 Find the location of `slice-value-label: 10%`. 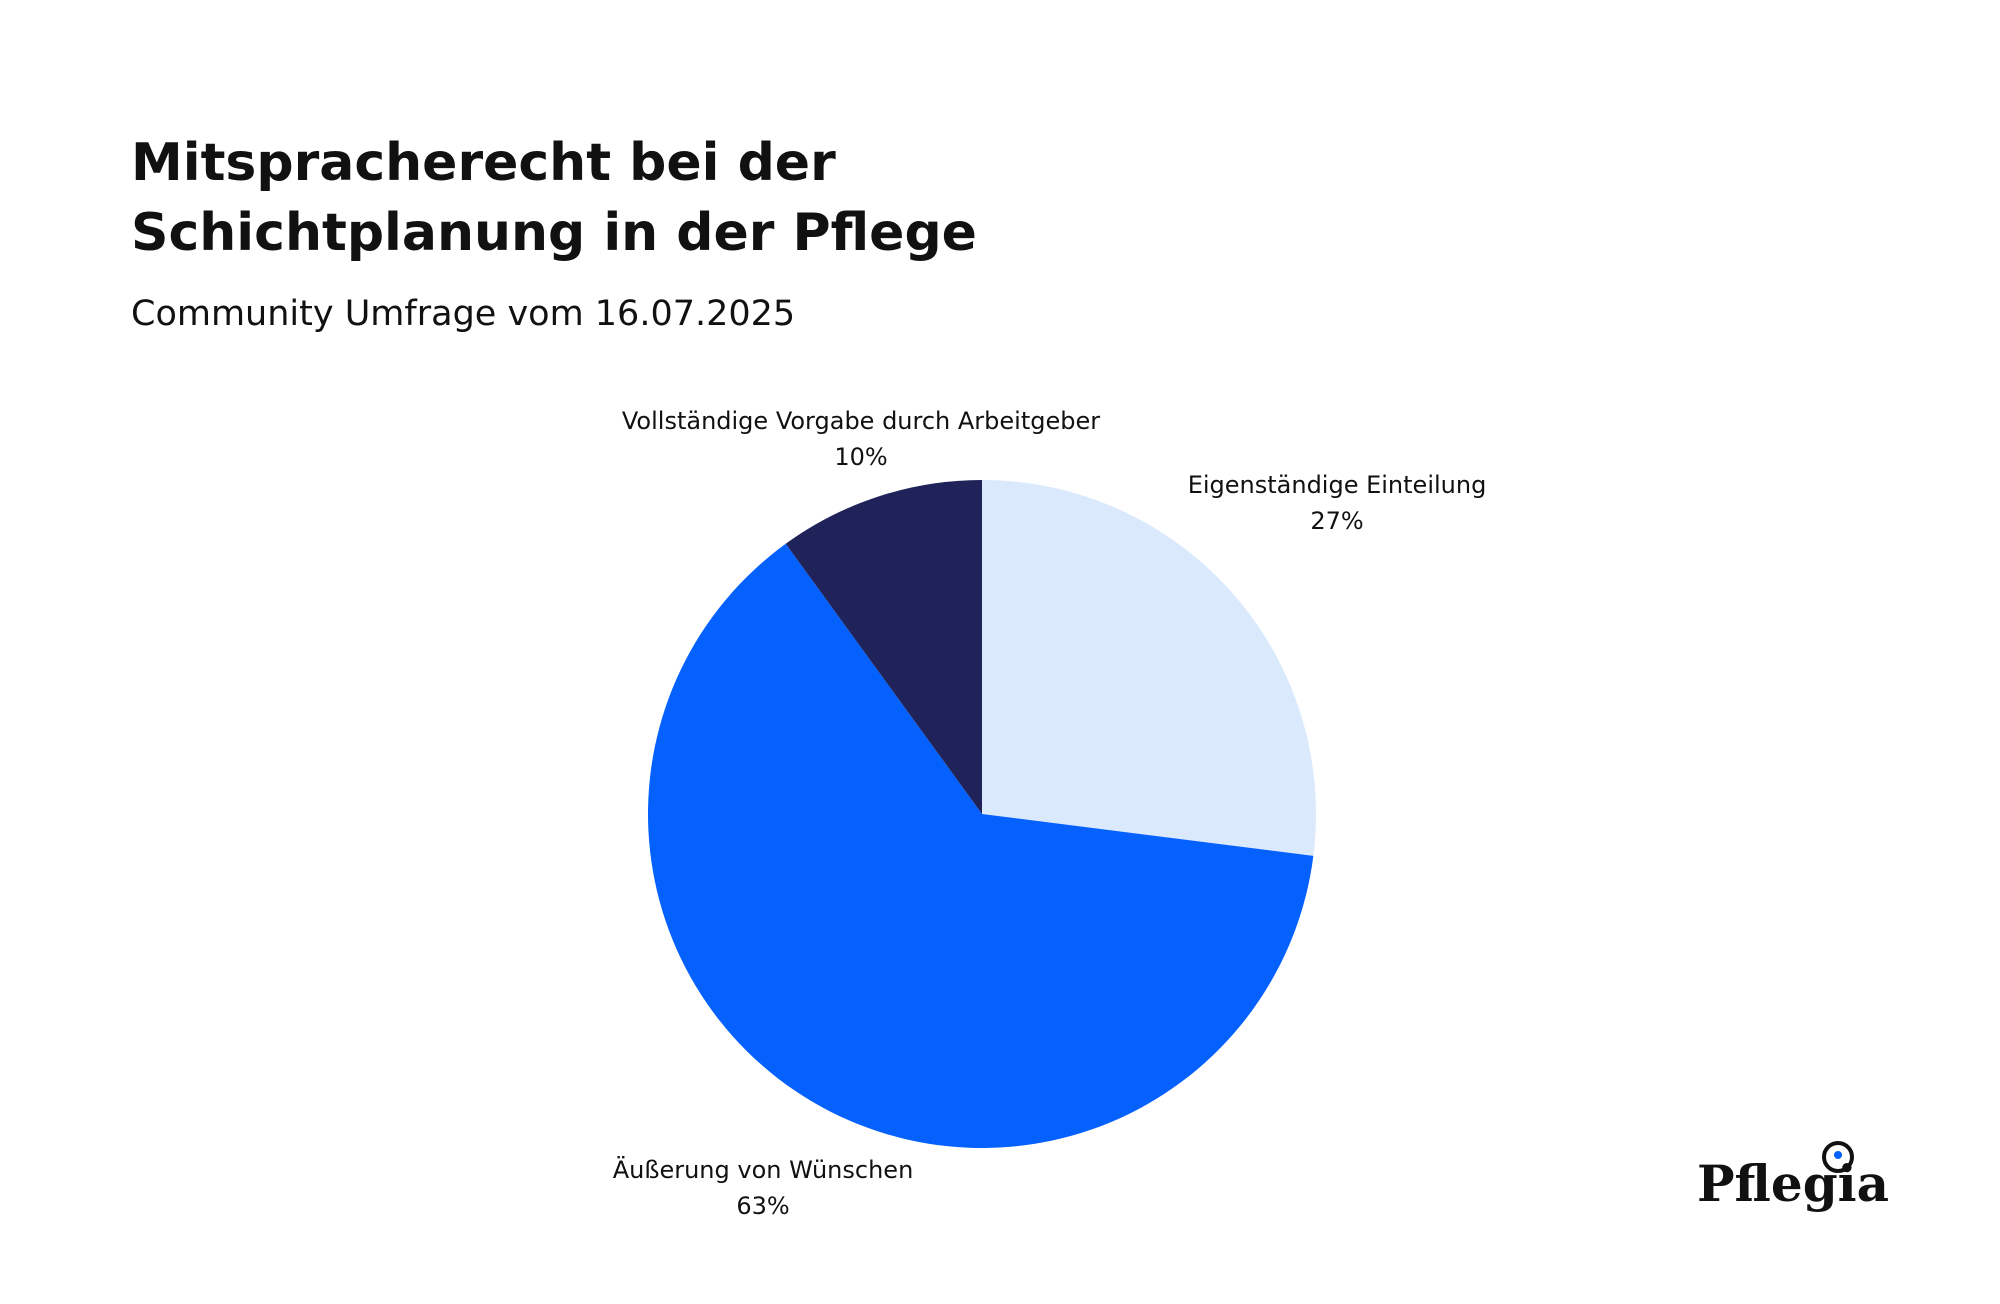

slice-value-label: 10% is located at coordinates (860, 457).